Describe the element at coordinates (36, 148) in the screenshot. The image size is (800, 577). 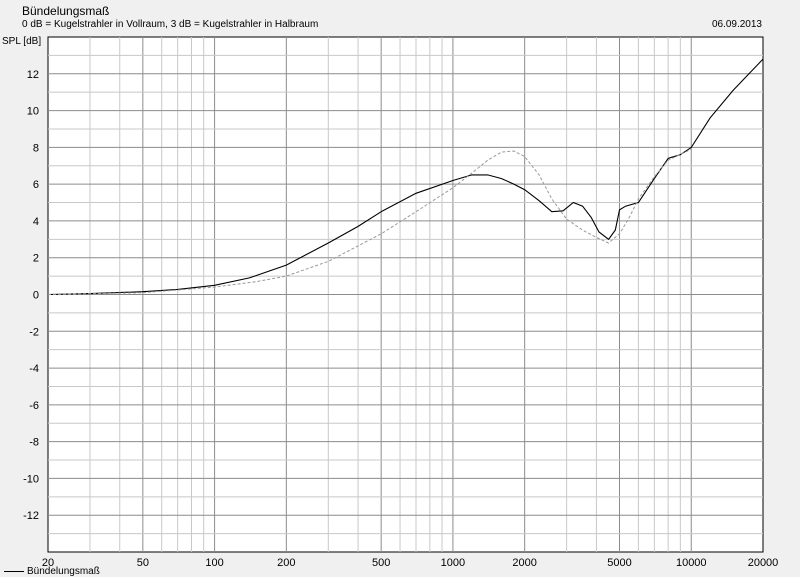
I see `y-tick-label: 8` at that location.